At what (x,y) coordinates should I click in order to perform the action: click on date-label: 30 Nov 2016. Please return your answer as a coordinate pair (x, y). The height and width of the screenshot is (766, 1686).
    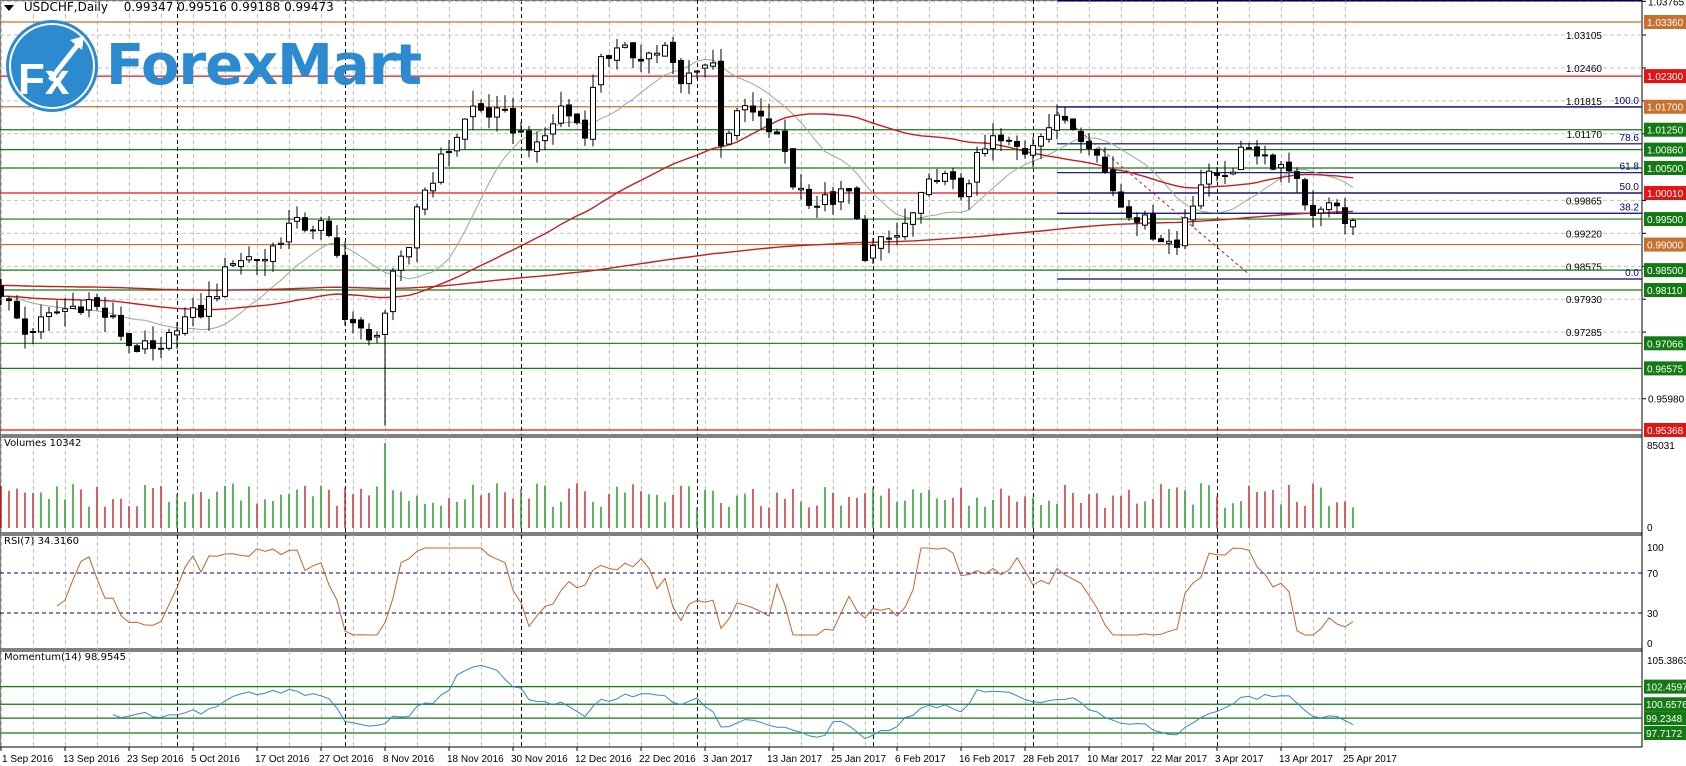
    Looking at the image, I should click on (539, 759).